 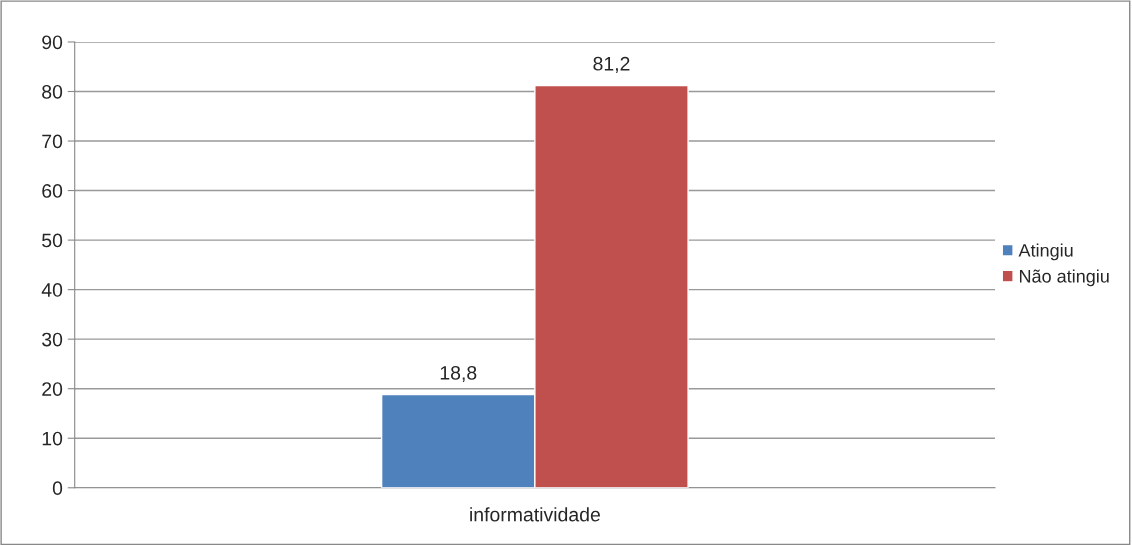 What do you see at coordinates (52, 389) in the screenshot?
I see `y-tick-label: 20` at bounding box center [52, 389].